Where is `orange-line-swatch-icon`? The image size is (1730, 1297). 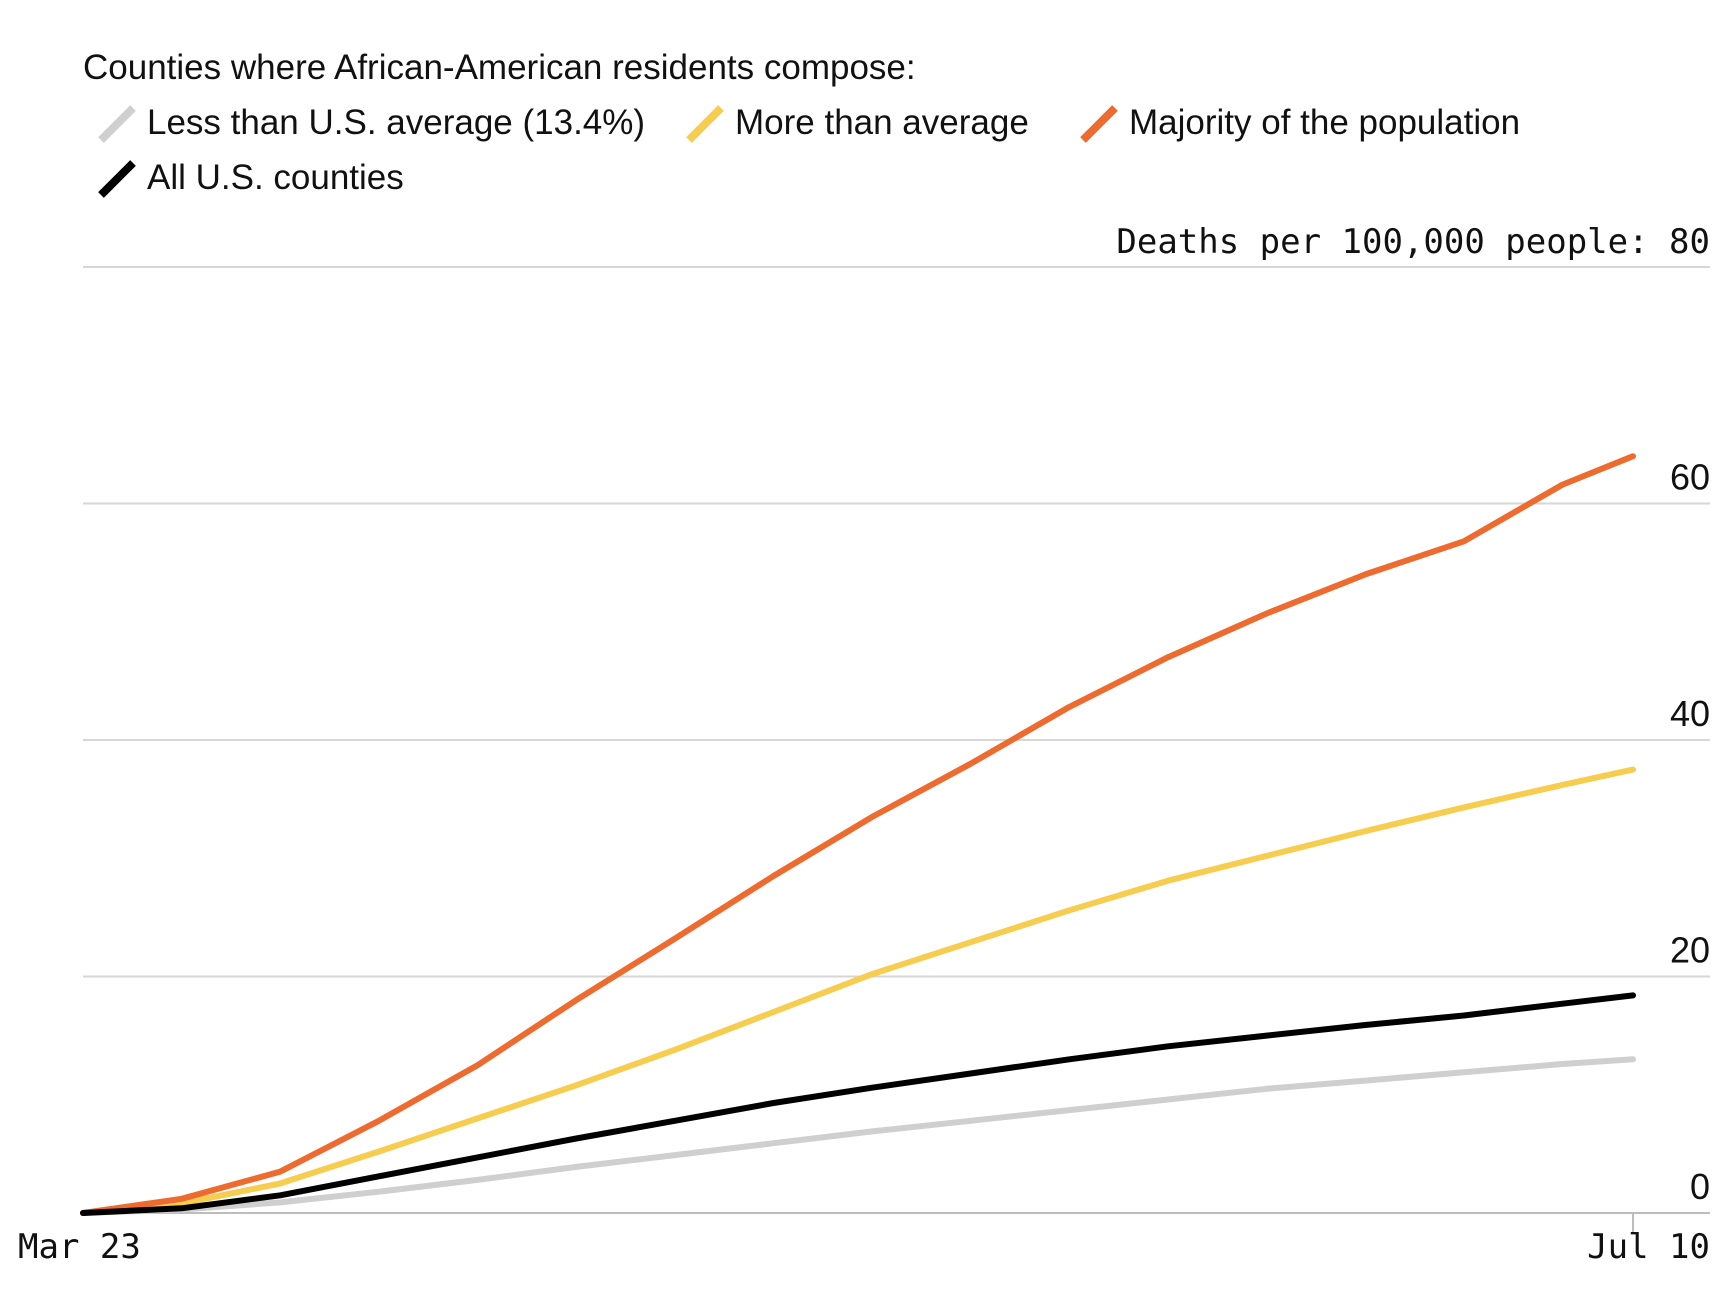 orange-line-swatch-icon is located at coordinates (1099, 124).